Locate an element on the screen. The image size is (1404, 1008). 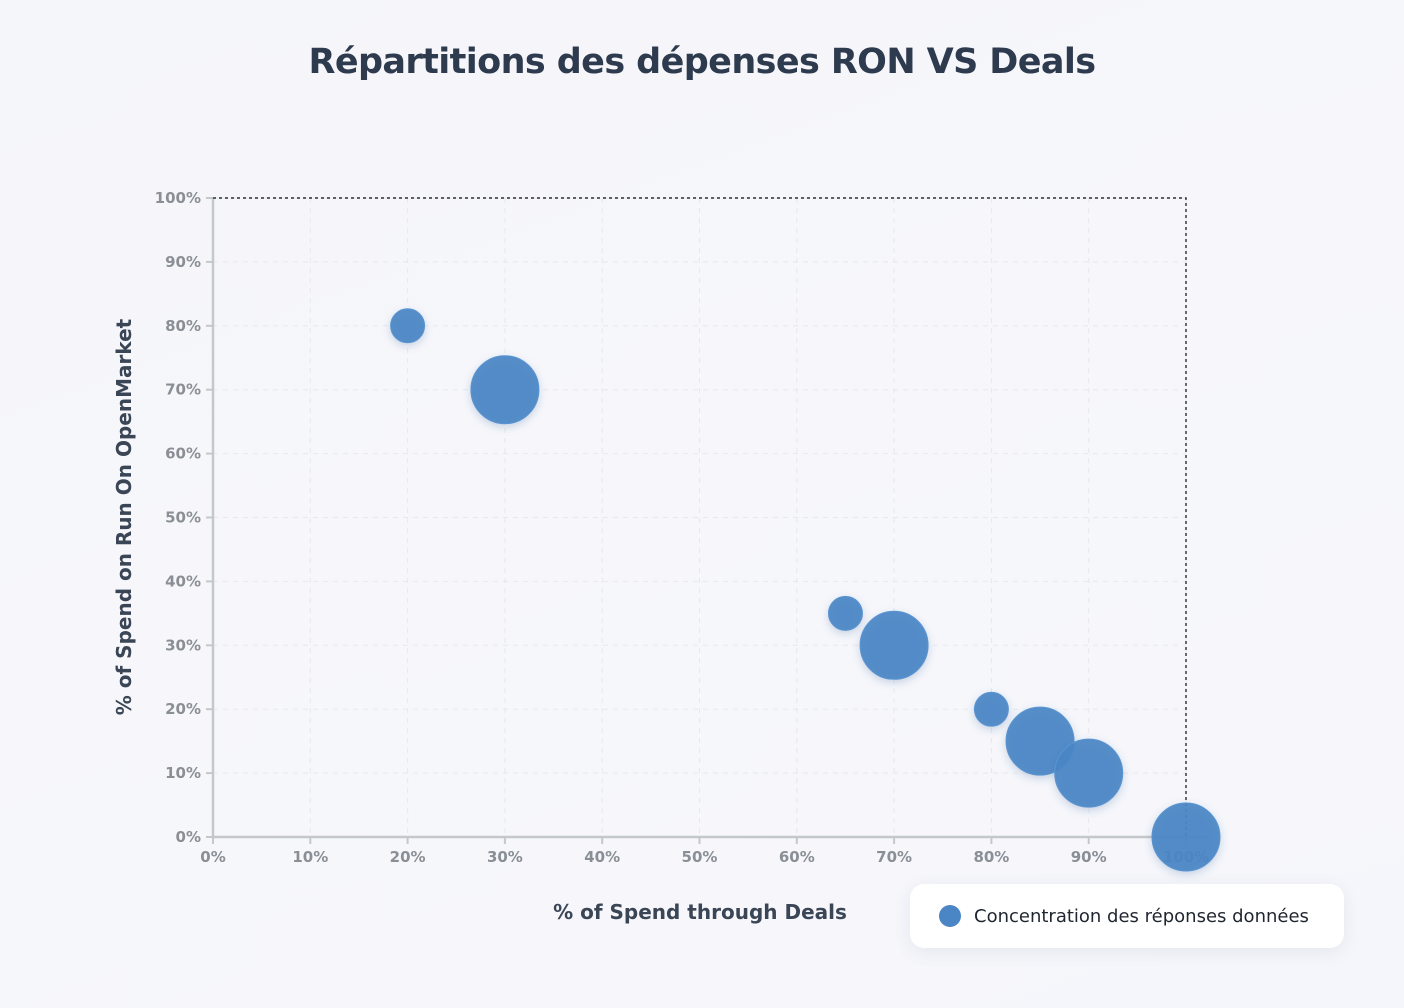
y-tick-label: 100% is located at coordinates (178, 198).